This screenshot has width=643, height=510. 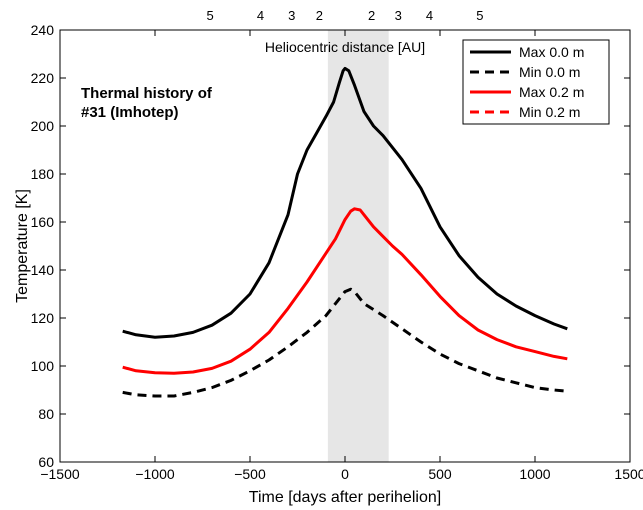 I want to click on chart-title-line-2: #31 (Imhotep), so click(x=130, y=112).